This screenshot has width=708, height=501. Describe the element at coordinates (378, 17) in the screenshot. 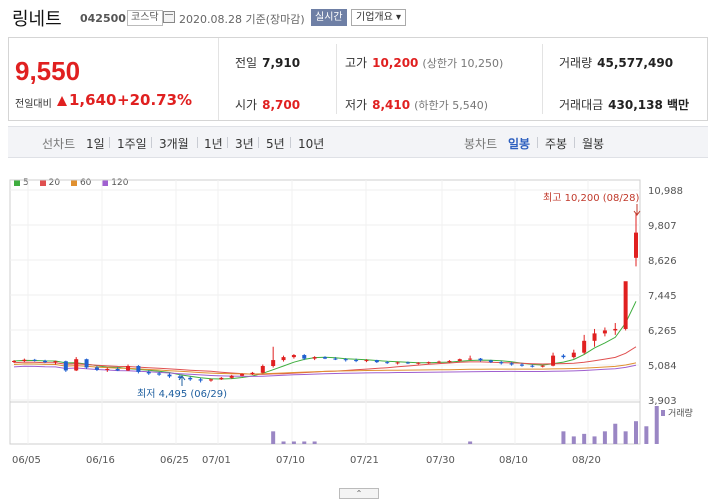

I see `company-info-dropdown: 기업개요 ▾` at that location.